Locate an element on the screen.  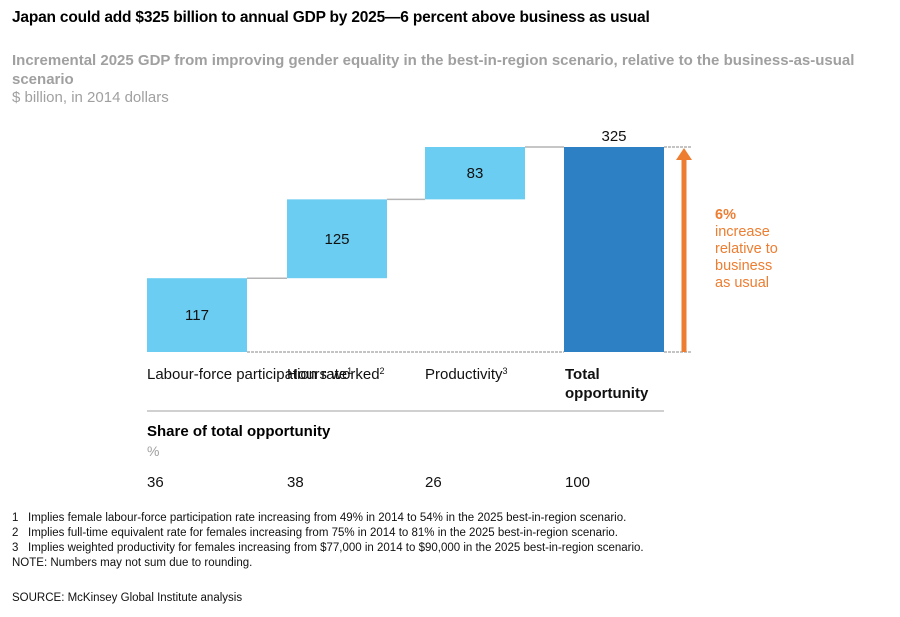
share-unit: % is located at coordinates (153, 451).